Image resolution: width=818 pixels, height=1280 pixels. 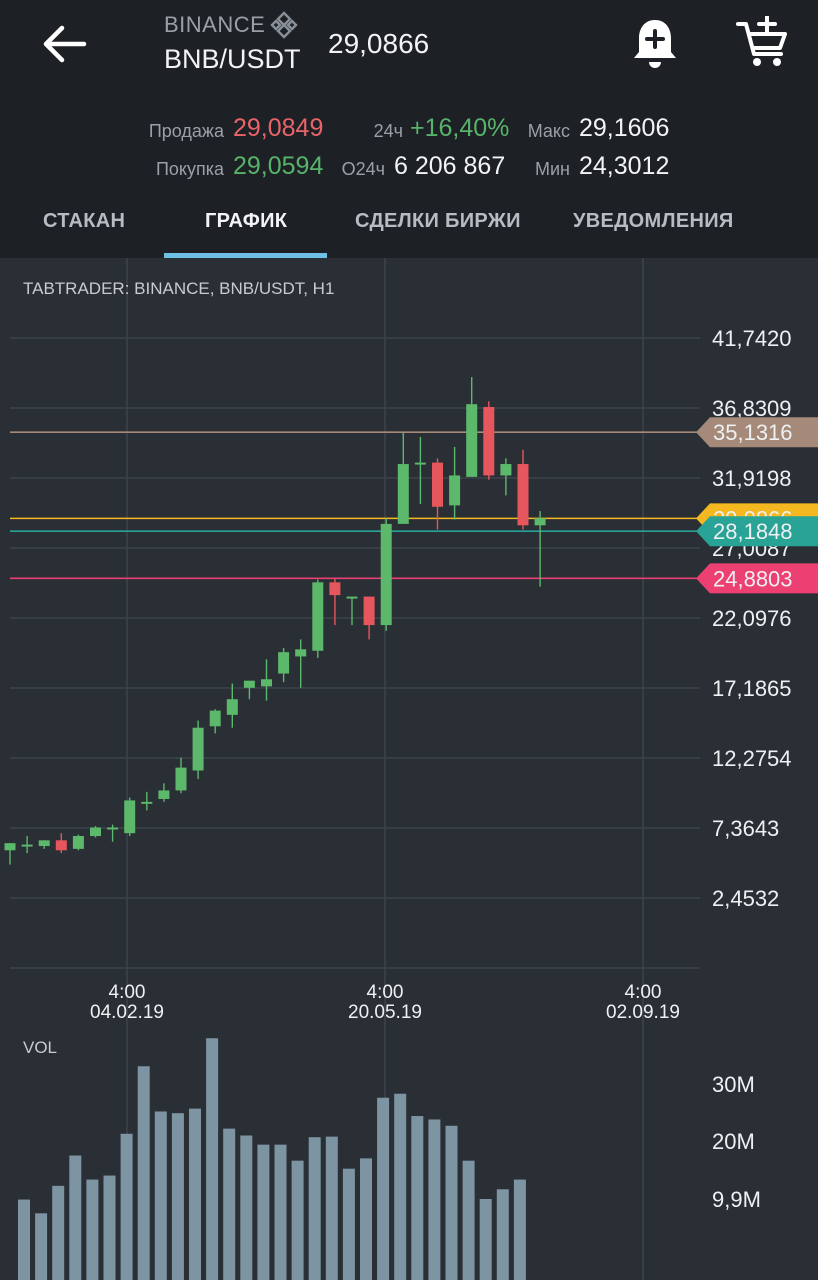 I want to click on price-axis-label: 41,7420, so click(x=752, y=338).